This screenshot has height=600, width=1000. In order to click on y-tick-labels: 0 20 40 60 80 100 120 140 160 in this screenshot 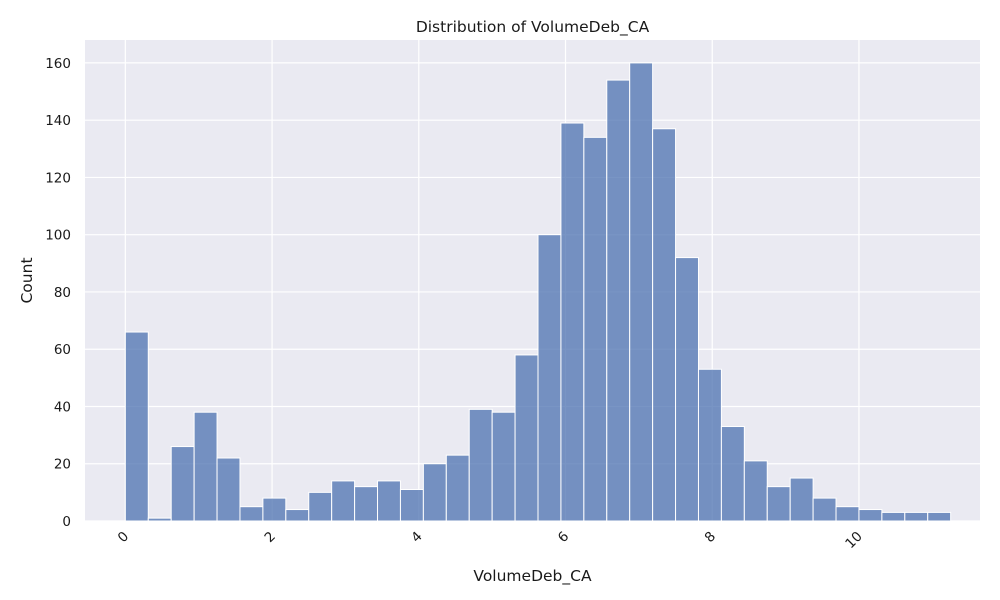, I will do `click(58, 293)`.